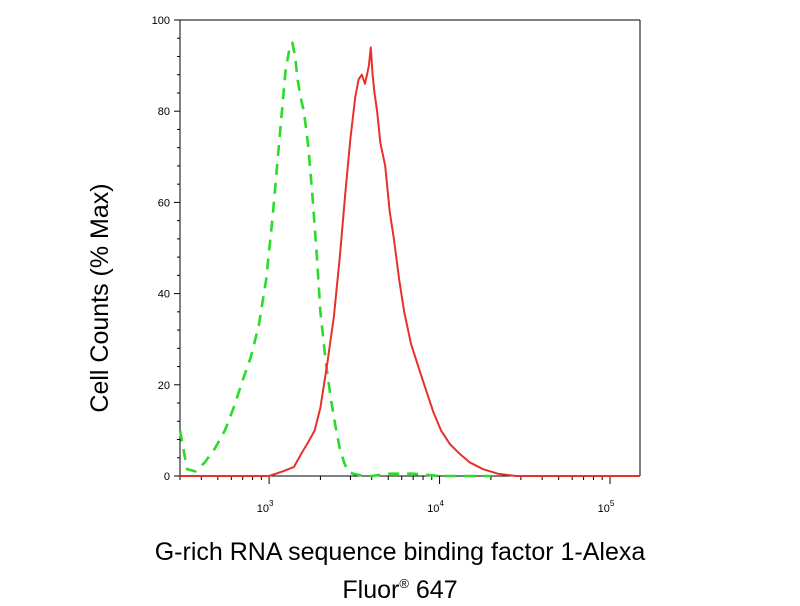 This screenshot has height=606, width=800. I want to click on registered-mark: ®, so click(404, 583).